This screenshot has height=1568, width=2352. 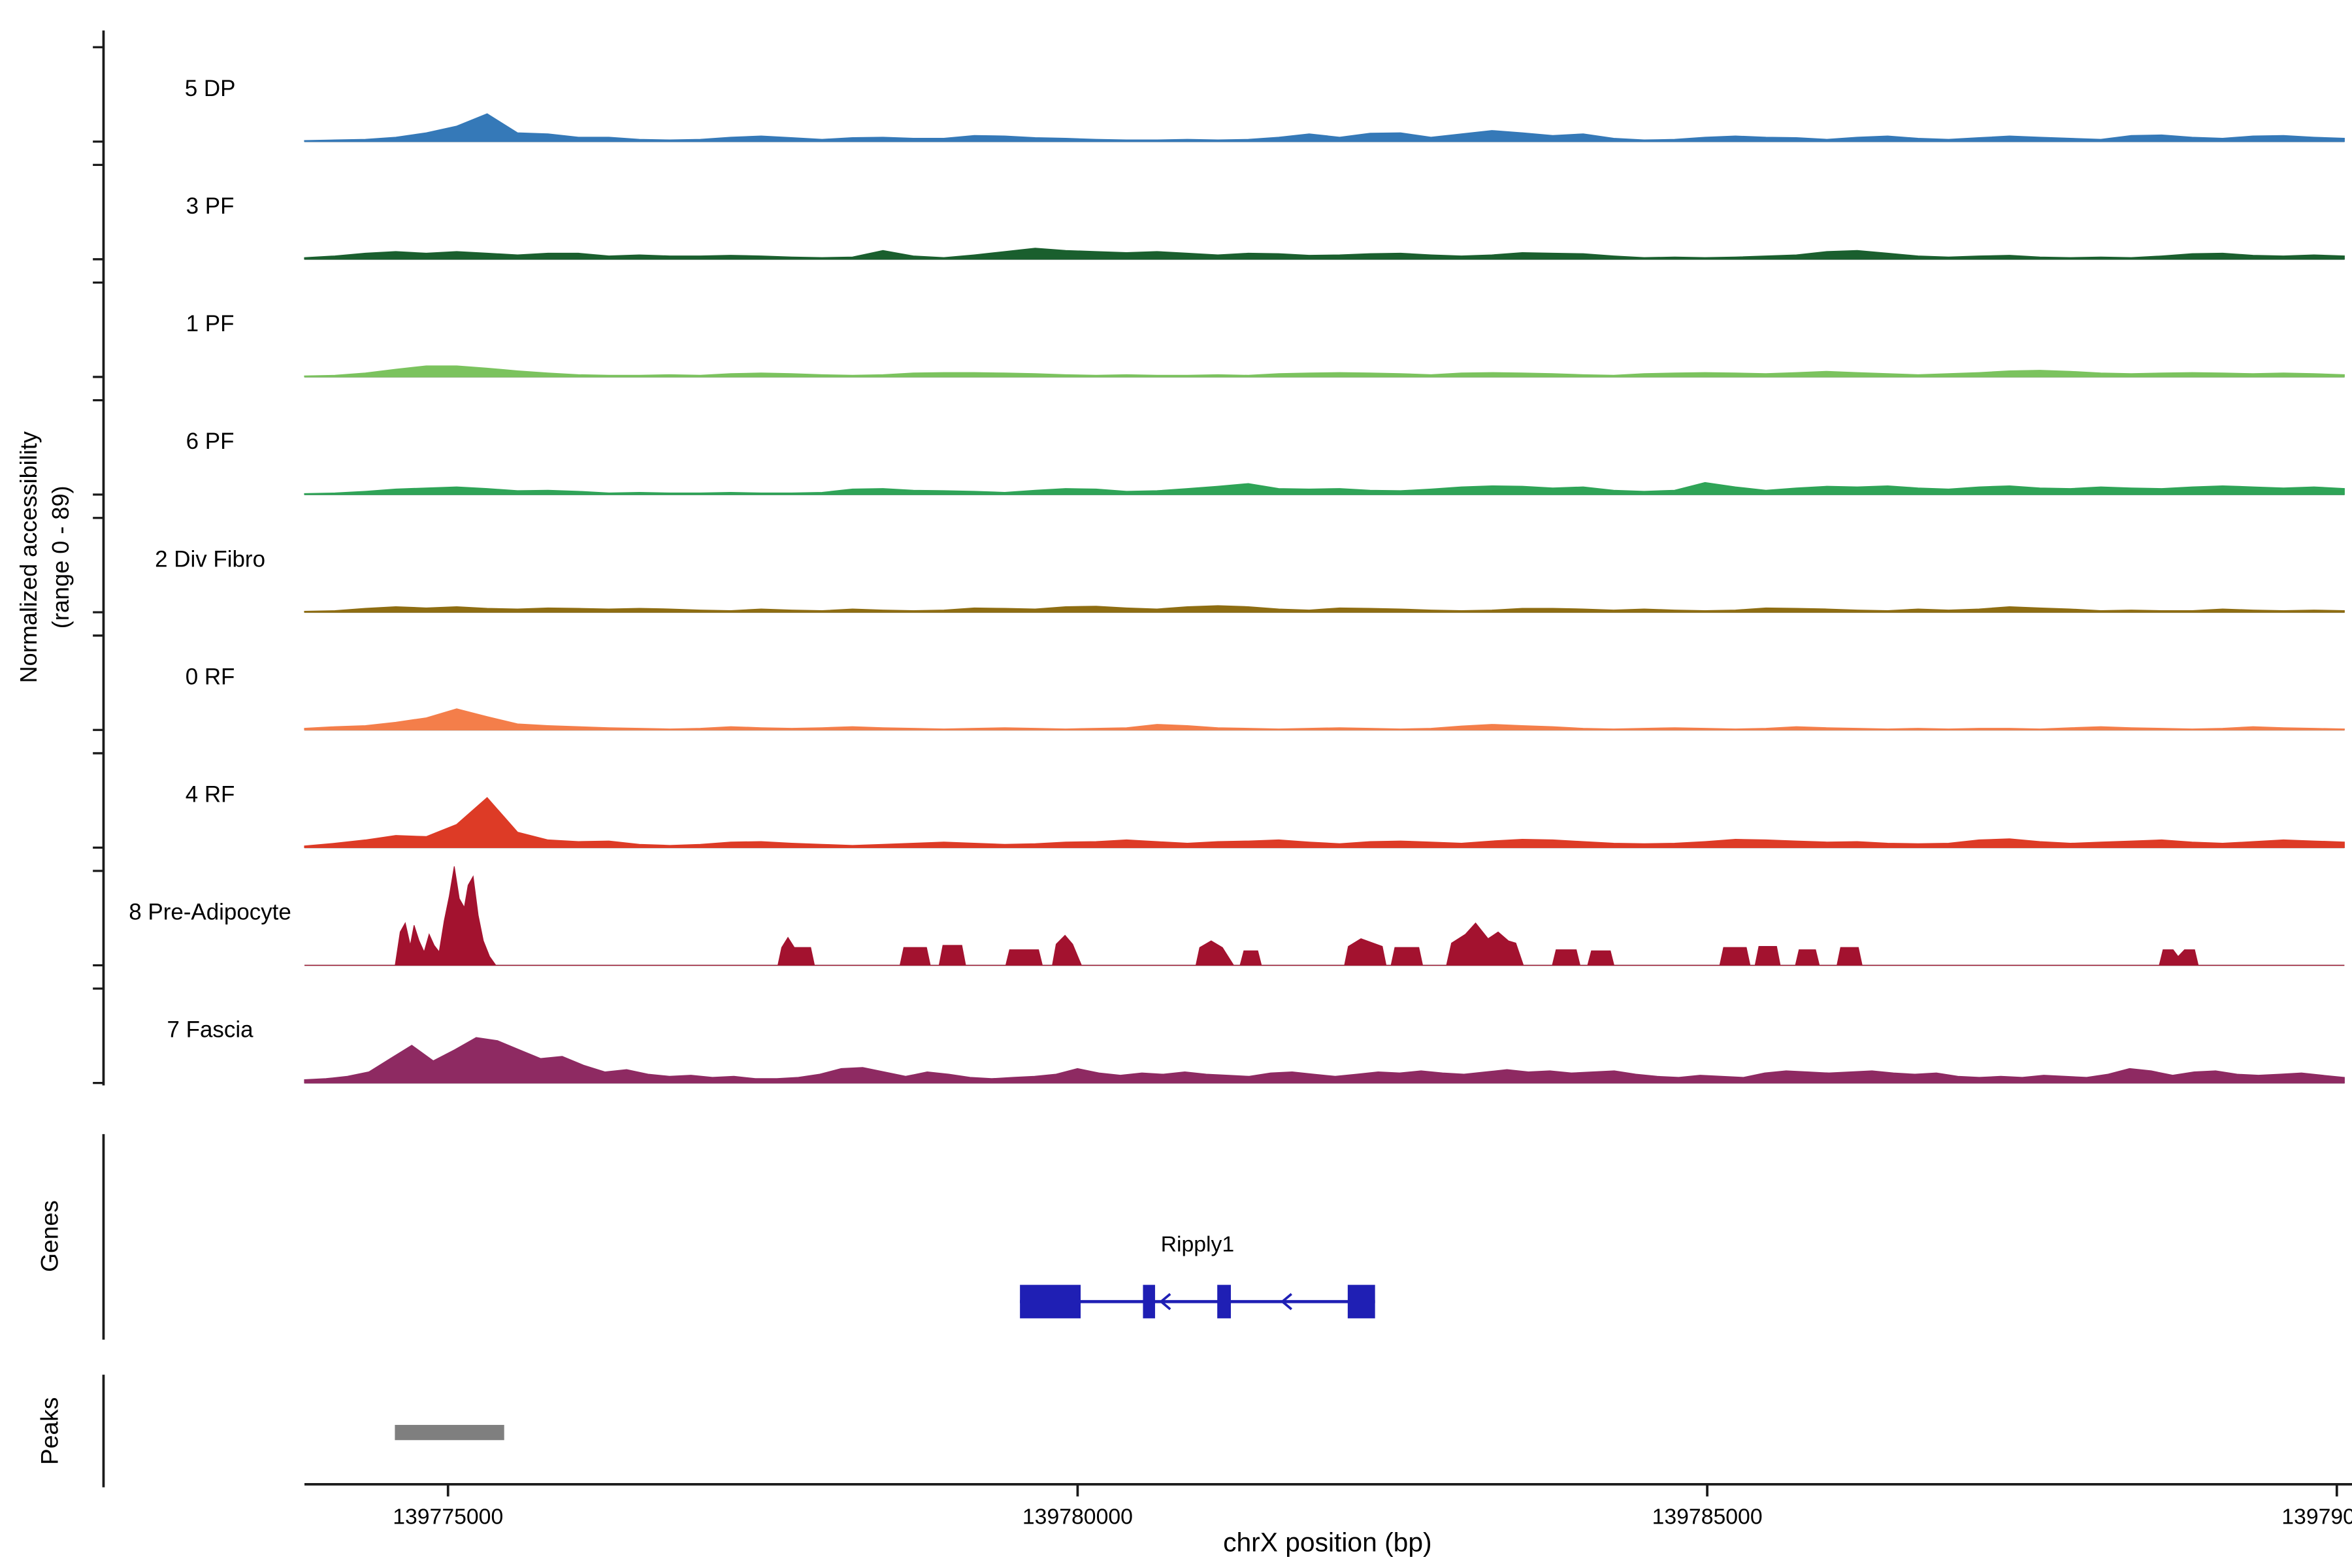 I want to click on peak-bars, so click(x=449, y=1432).